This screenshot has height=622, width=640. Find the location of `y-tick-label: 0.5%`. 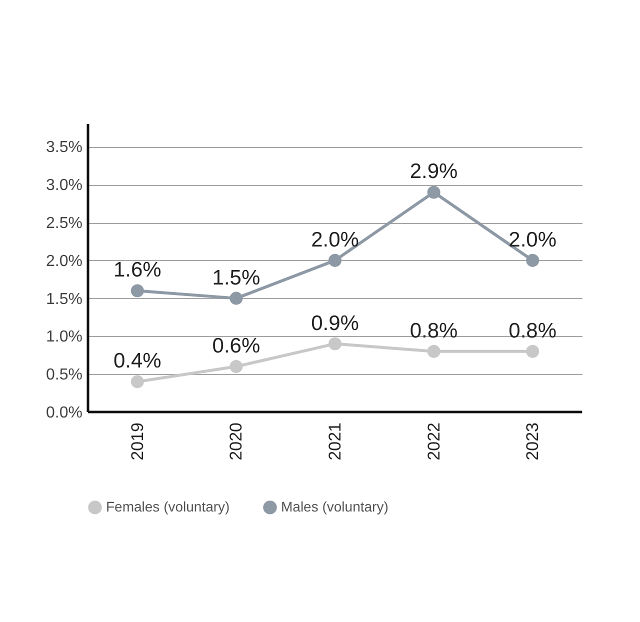

y-tick-label: 0.5% is located at coordinates (64, 375).